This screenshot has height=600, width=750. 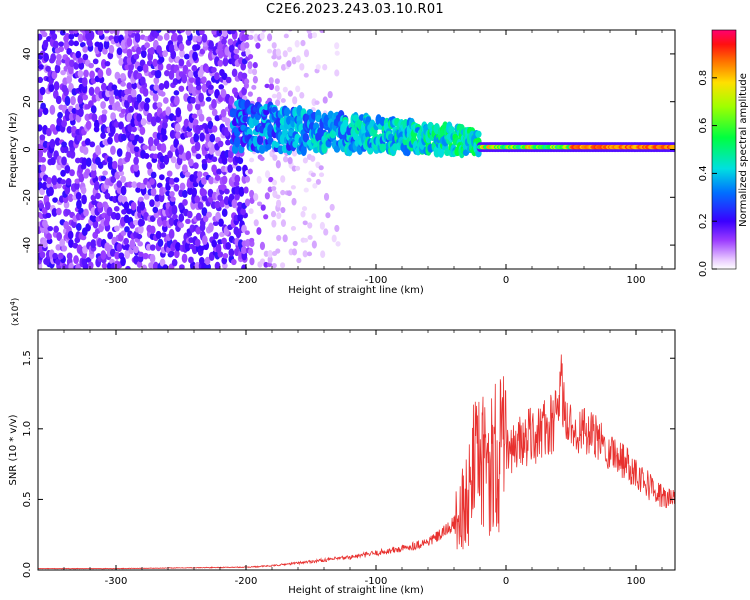 What do you see at coordinates (27, 245) in the screenshot?
I see `spectrogram-ytick-label: -40` at bounding box center [27, 245].